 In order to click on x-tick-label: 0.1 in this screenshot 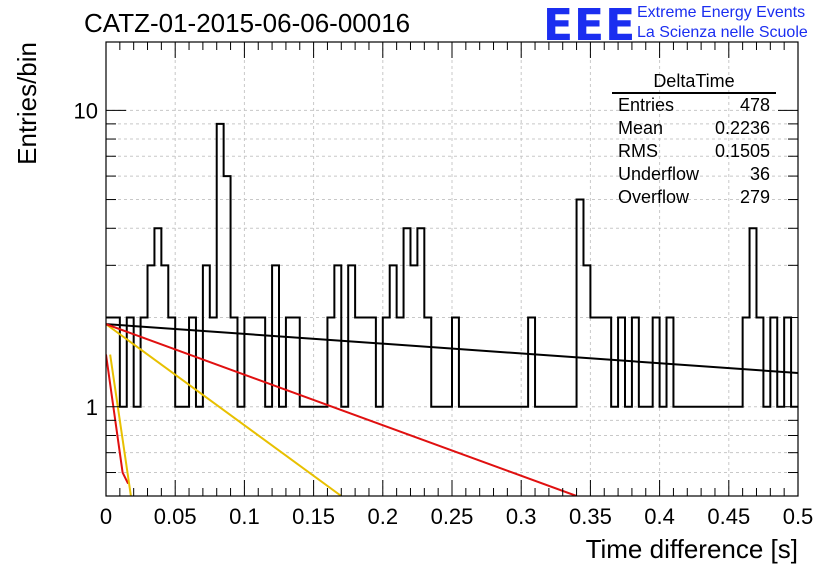, I will do `click(244, 516)`.